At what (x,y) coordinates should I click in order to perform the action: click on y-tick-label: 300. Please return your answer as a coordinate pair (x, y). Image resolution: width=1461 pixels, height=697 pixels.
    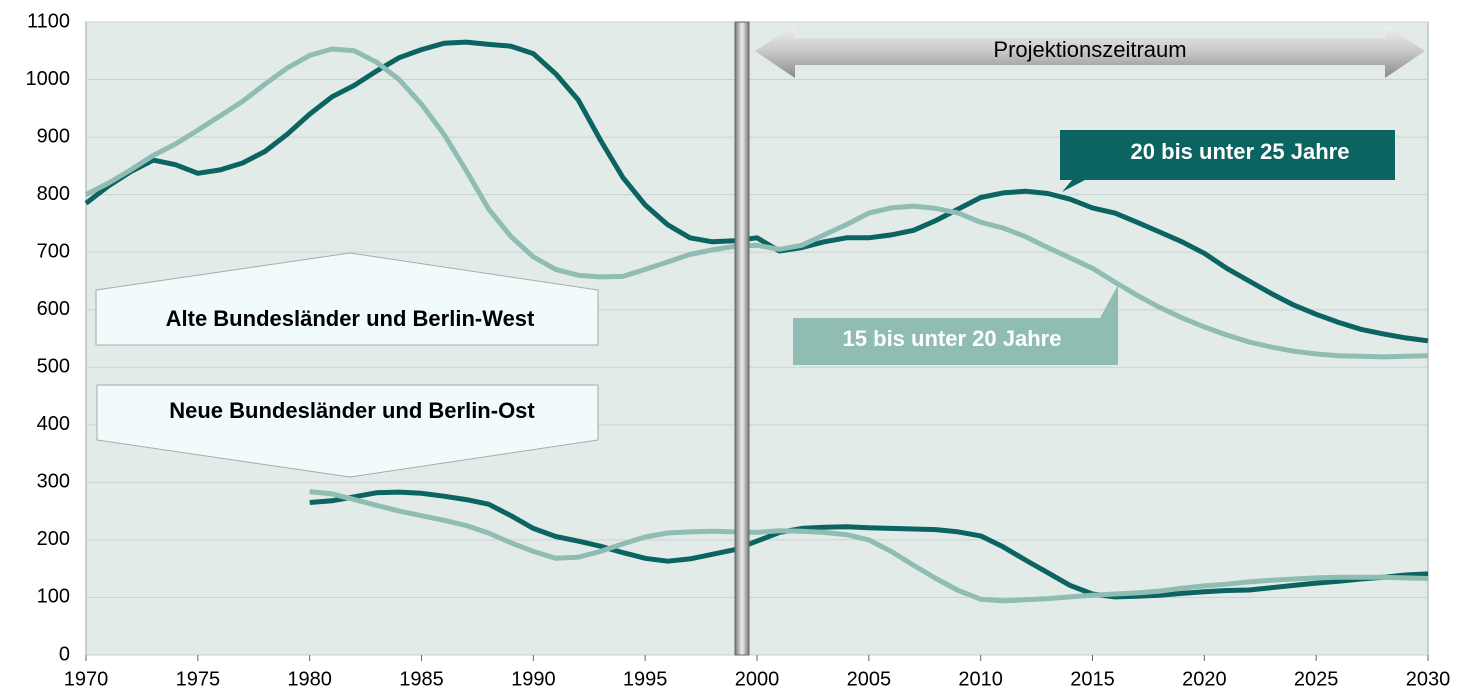
    Looking at the image, I should click on (53, 482).